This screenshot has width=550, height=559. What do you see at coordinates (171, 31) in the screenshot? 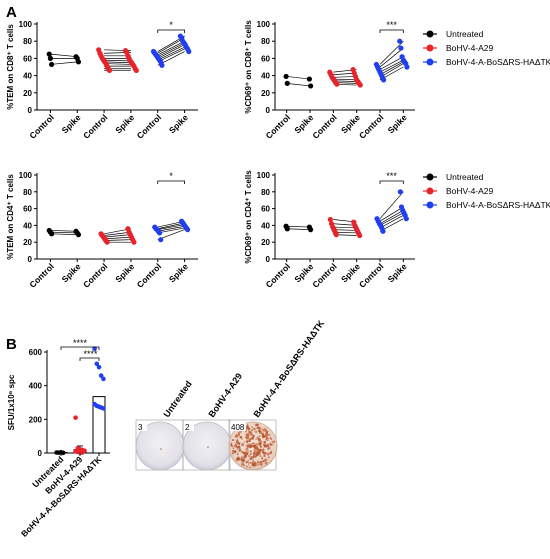
I see `significance-bracket` at bounding box center [171, 31].